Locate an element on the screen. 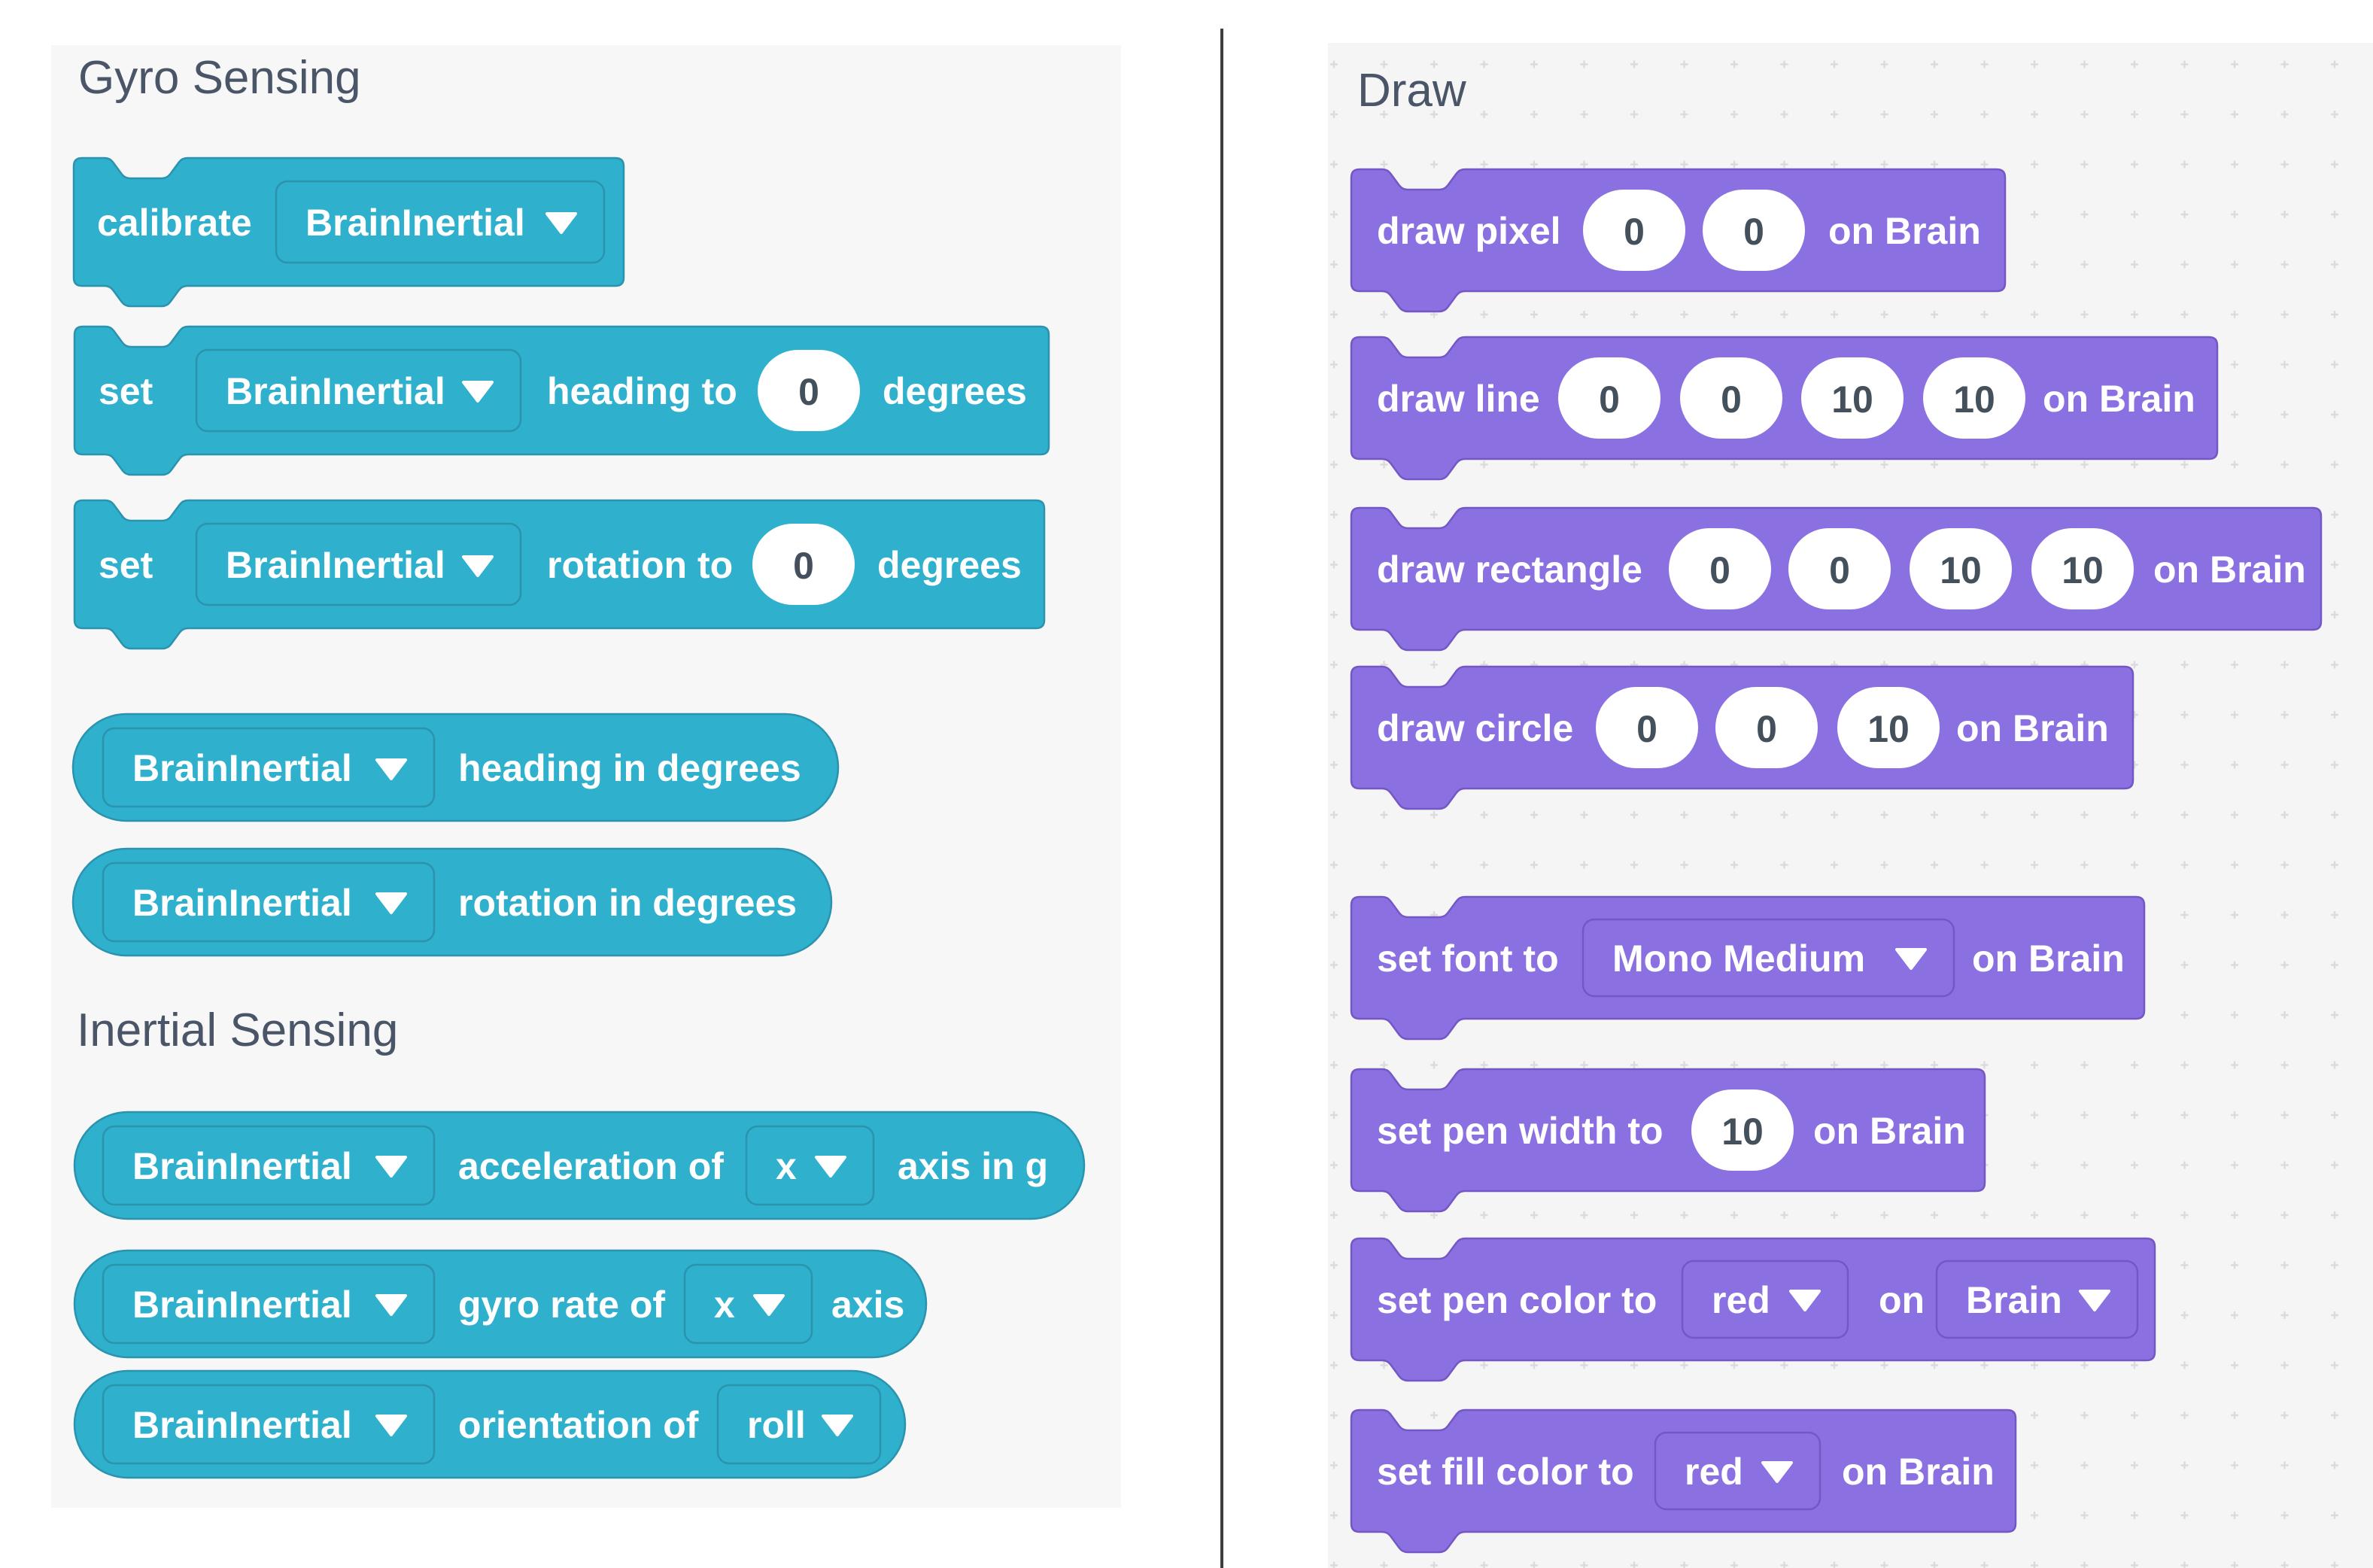  svg-text: heading in degrees is located at coordinates (629, 768).